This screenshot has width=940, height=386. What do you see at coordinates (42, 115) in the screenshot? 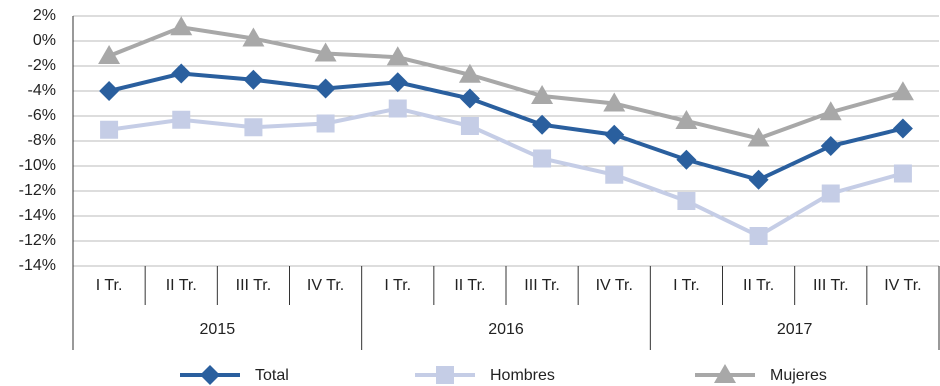
I see `y-tick-label: -6%` at bounding box center [42, 115].